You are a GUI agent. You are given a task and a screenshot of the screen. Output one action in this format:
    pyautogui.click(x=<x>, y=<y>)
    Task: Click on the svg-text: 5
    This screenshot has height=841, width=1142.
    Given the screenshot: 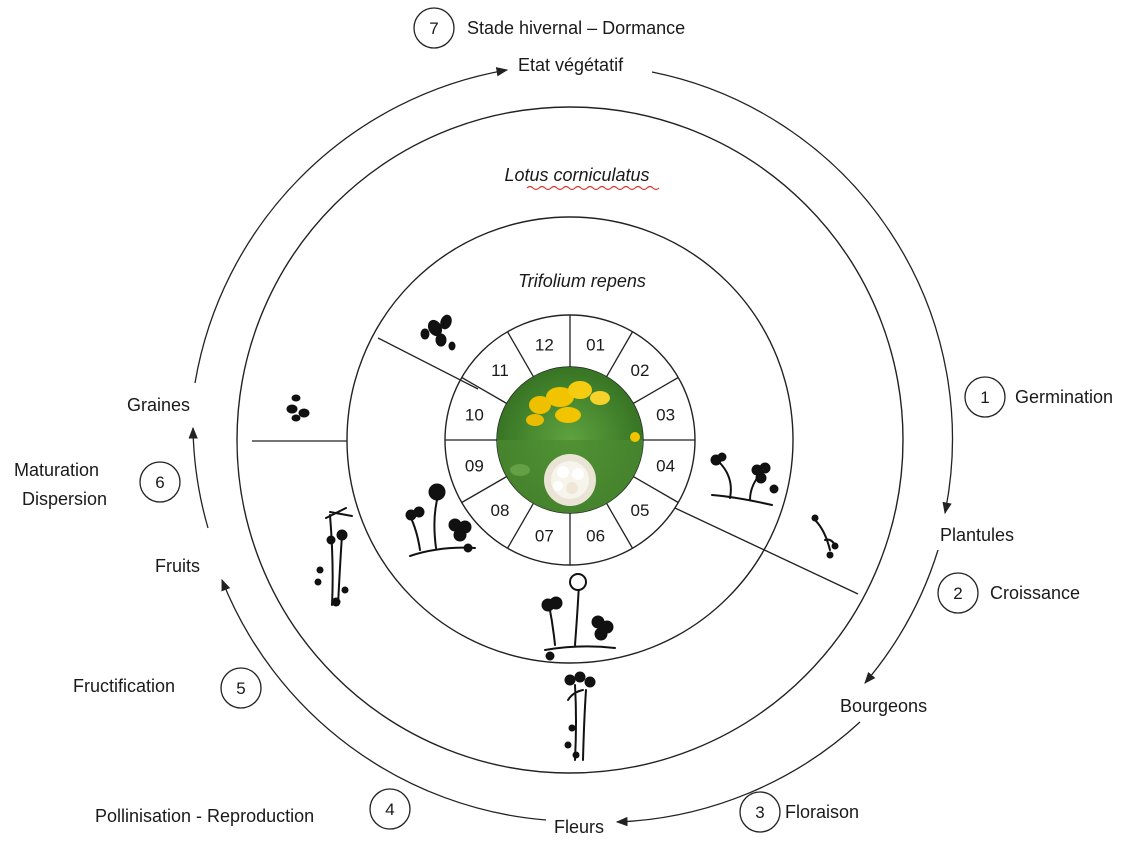 What is the action you would take?
    pyautogui.click(x=240, y=688)
    